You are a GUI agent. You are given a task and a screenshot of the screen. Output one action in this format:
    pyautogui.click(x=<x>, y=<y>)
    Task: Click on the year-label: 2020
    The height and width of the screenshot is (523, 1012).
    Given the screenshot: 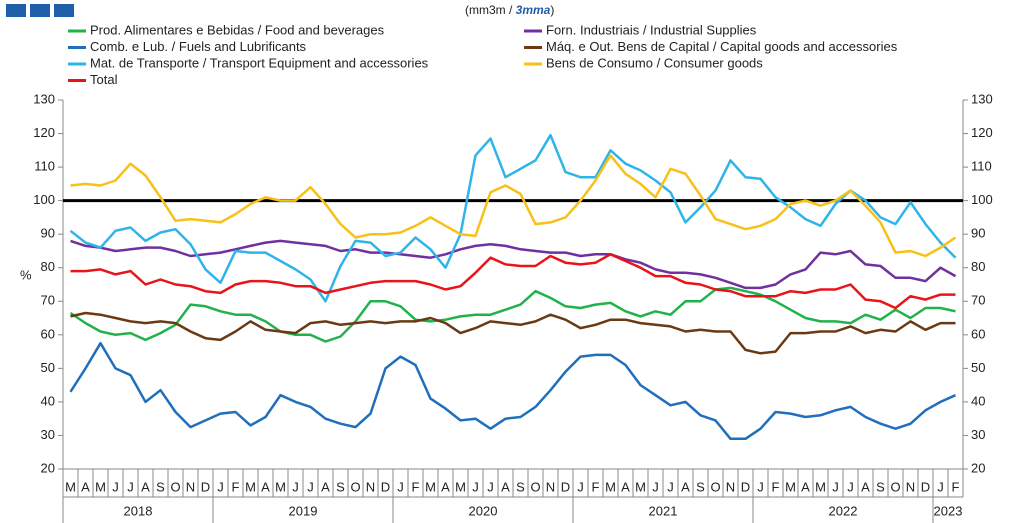 What is the action you would take?
    pyautogui.click(x=483, y=510)
    